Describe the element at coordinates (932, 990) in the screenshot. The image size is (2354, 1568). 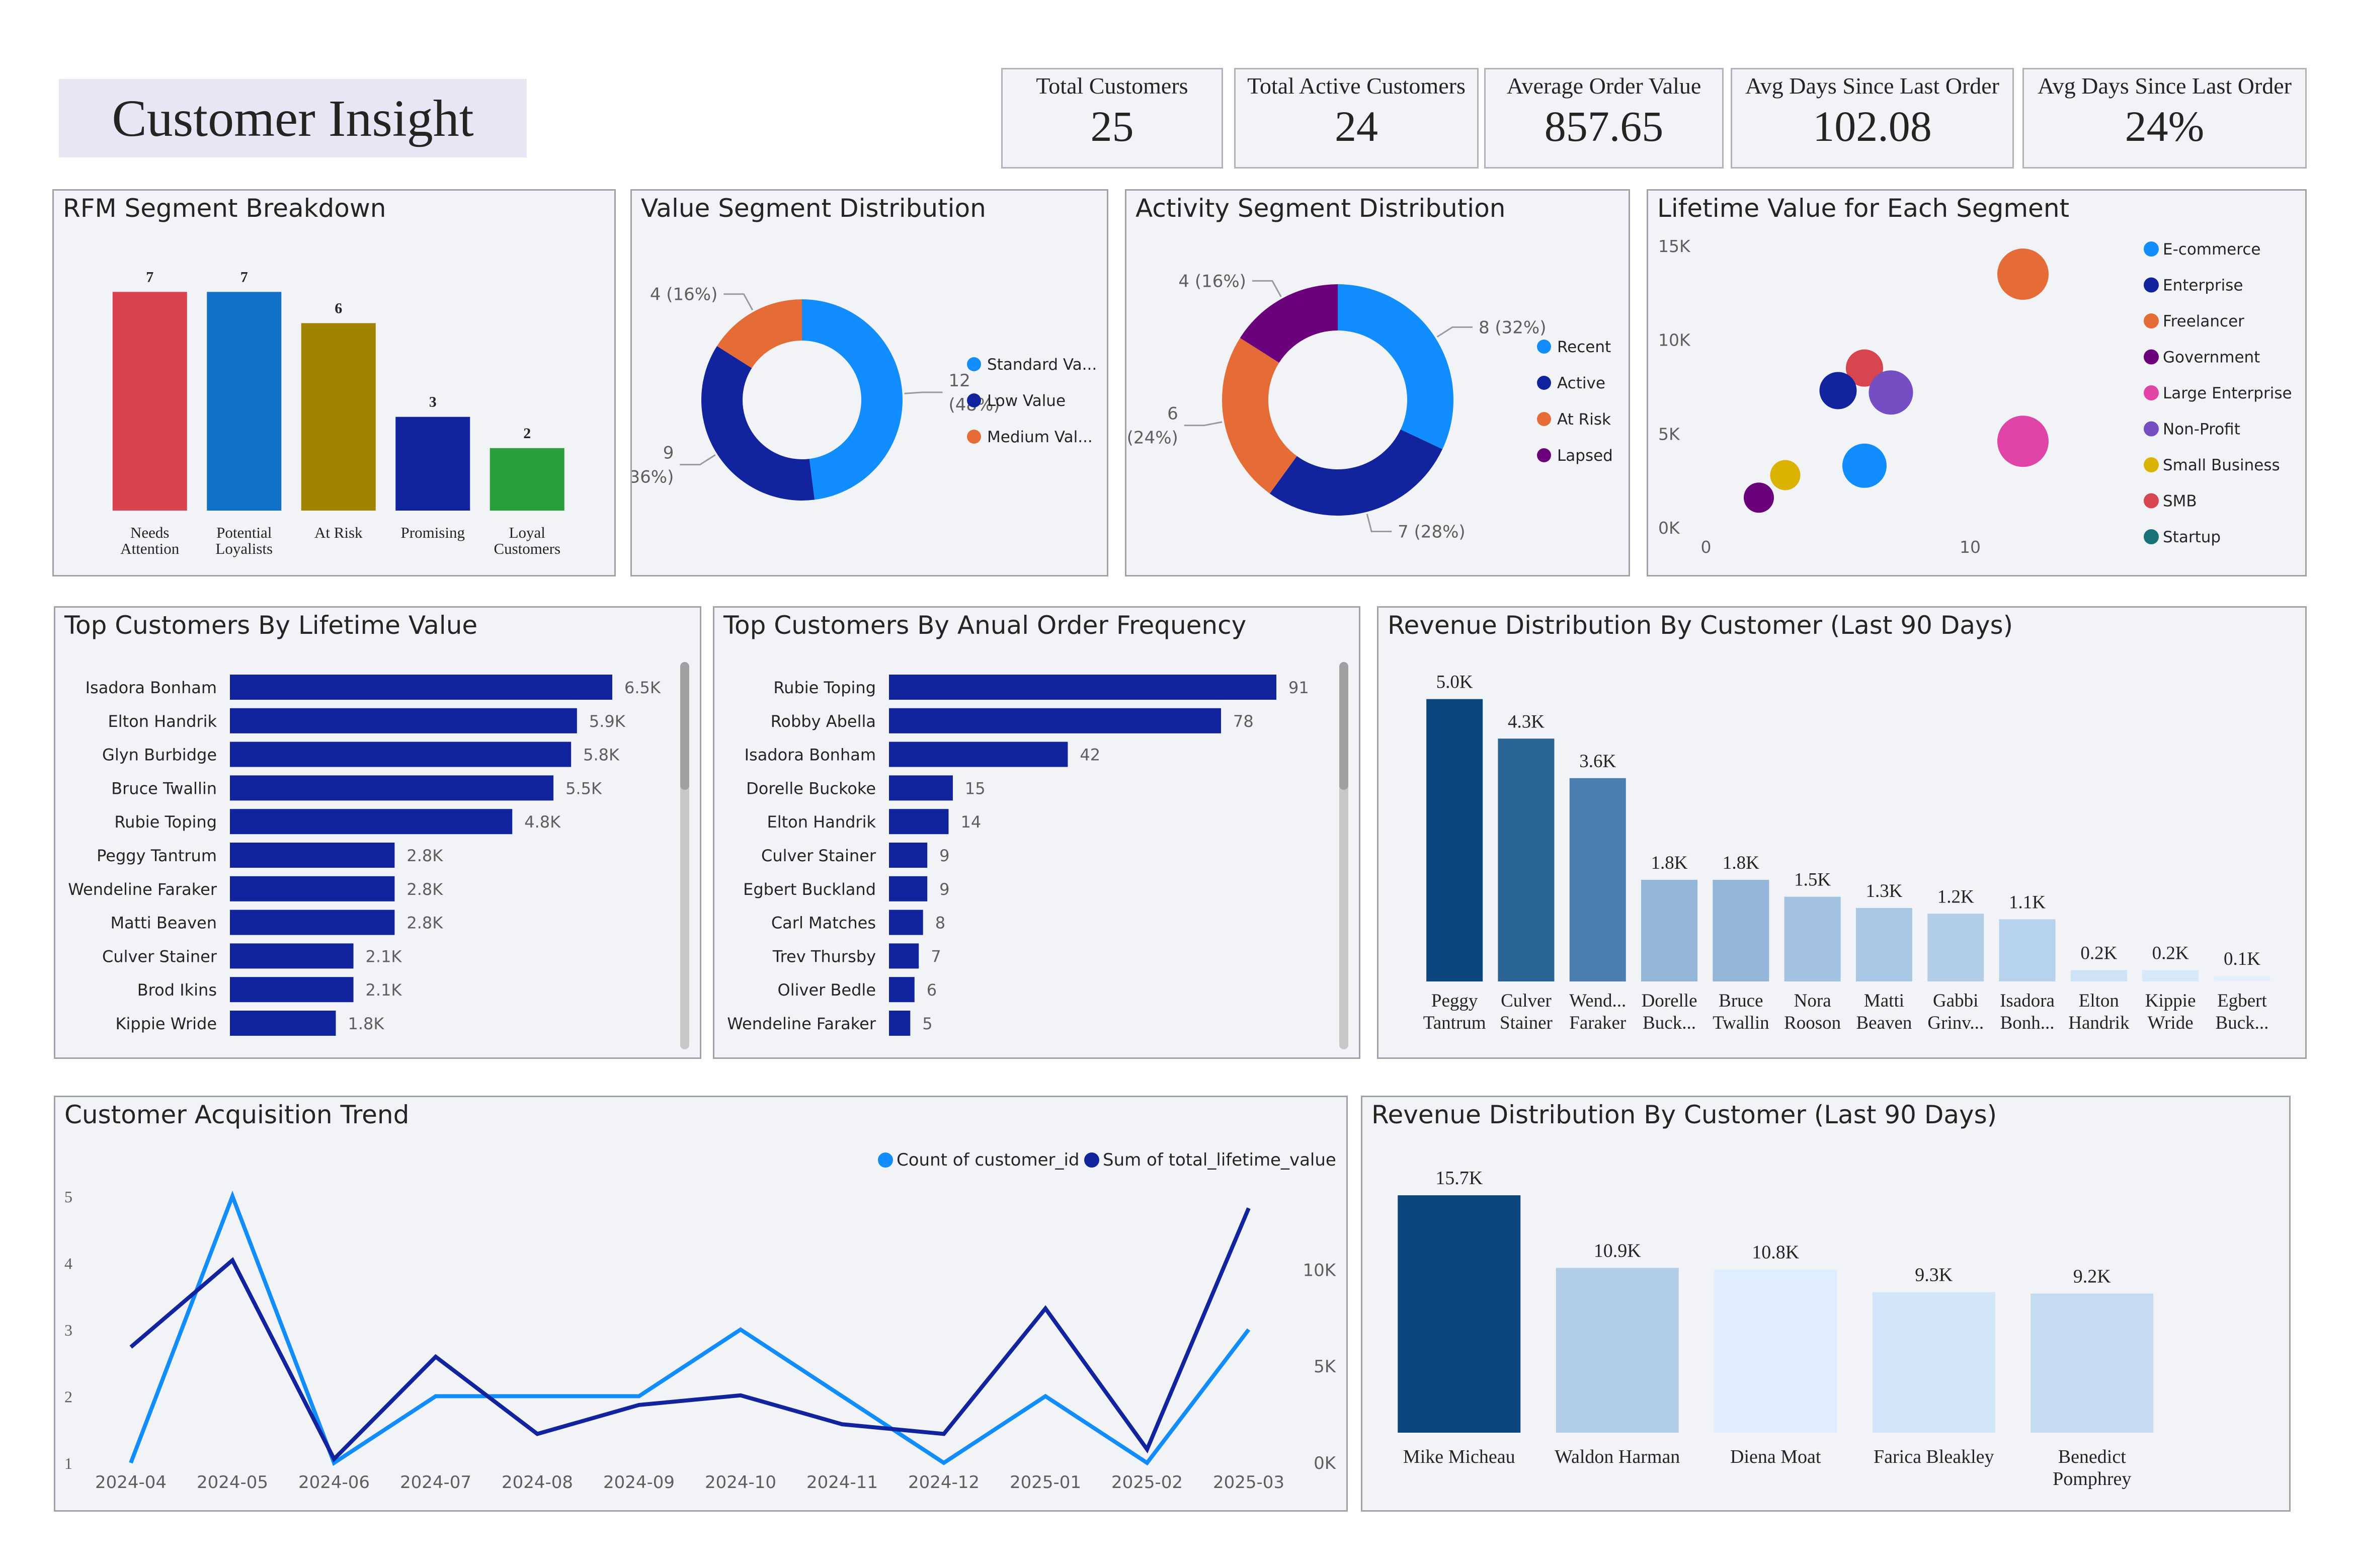
I see `data-label: 6` at that location.